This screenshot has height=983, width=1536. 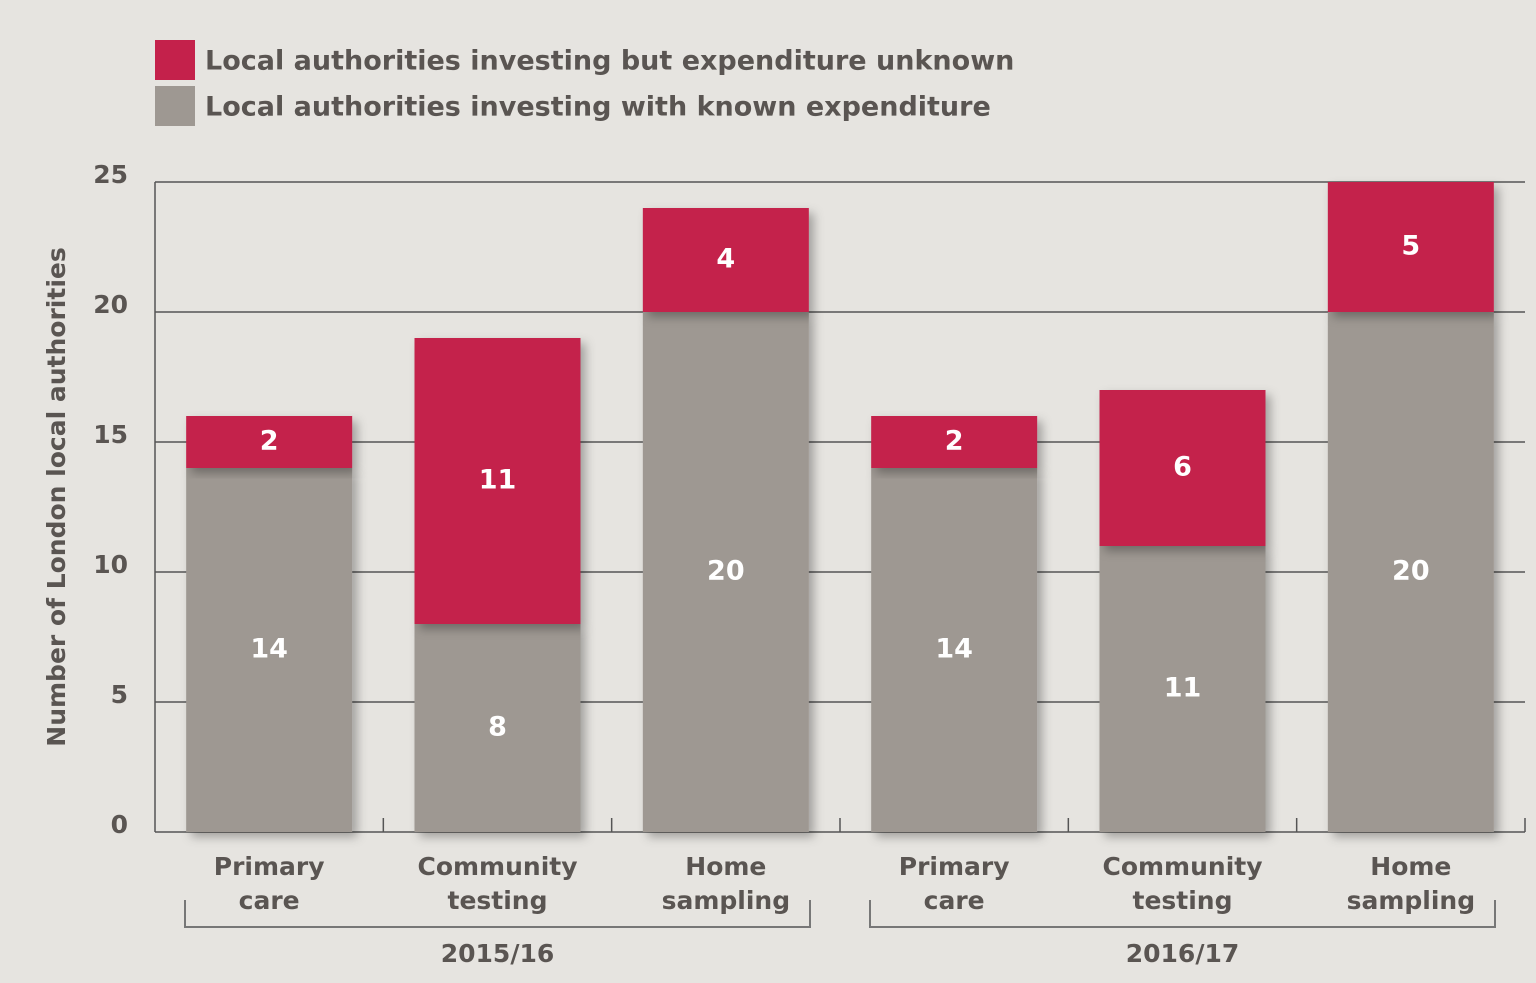 What do you see at coordinates (110, 304) in the screenshot?
I see `y-tick-label: 20` at bounding box center [110, 304].